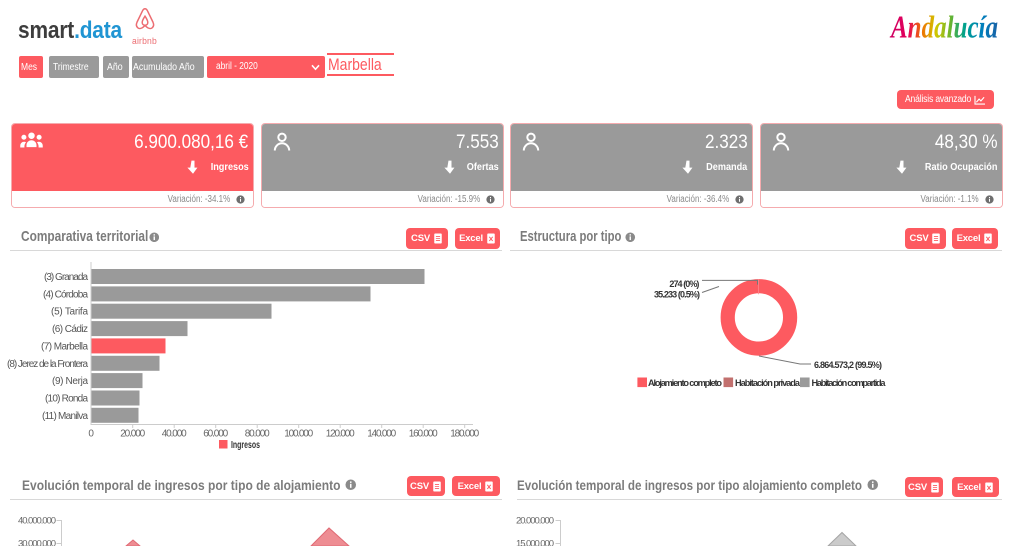  What do you see at coordinates (245, 445) in the screenshot?
I see `svg-text: Ingresos` at bounding box center [245, 445].